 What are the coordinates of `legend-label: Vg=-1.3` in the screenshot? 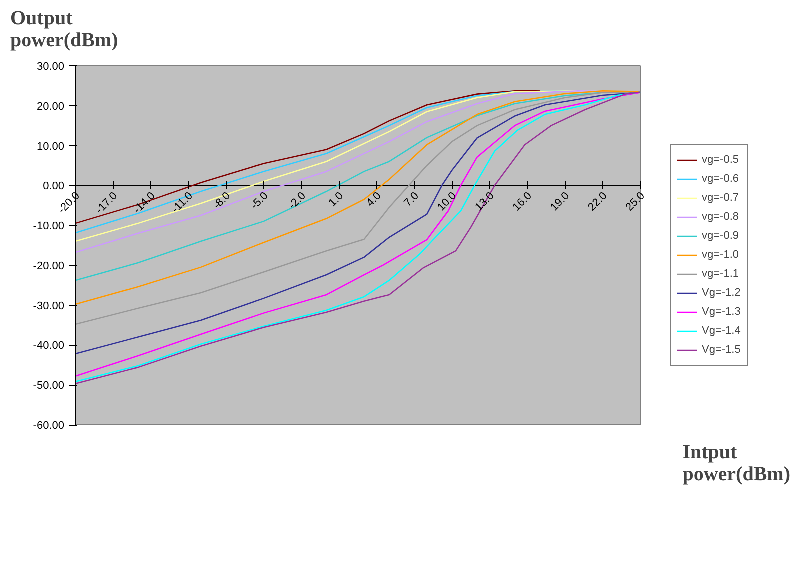 It's located at (721, 312).